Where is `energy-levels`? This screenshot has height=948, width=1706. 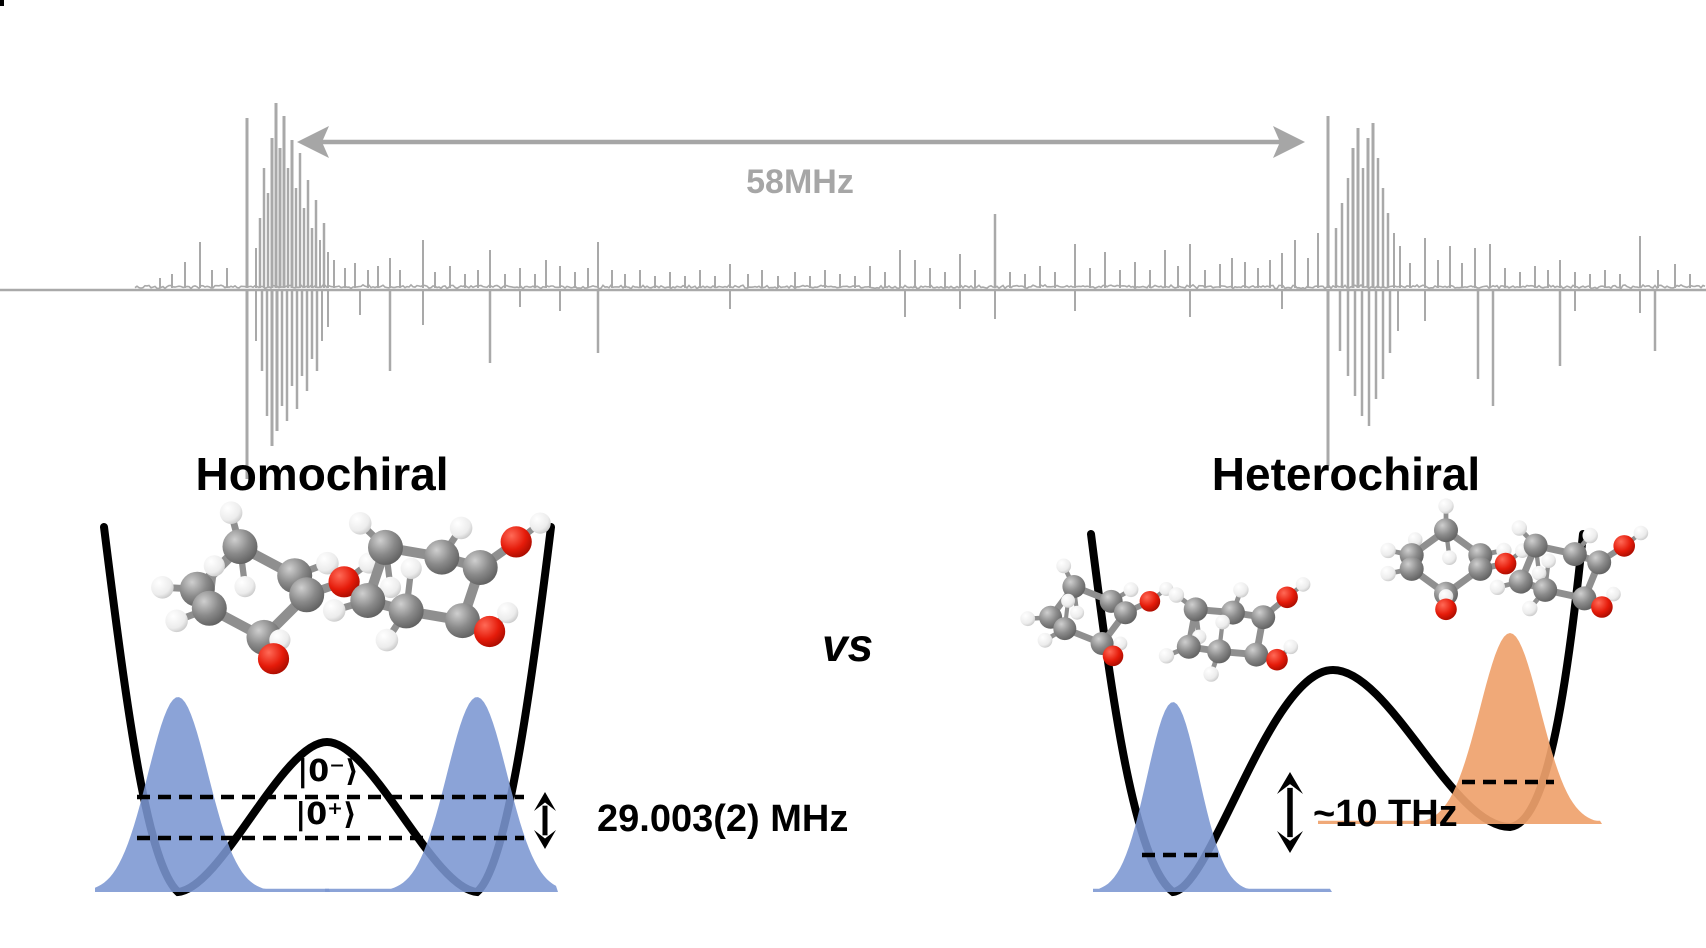
energy-levels is located at coordinates (845, 818).